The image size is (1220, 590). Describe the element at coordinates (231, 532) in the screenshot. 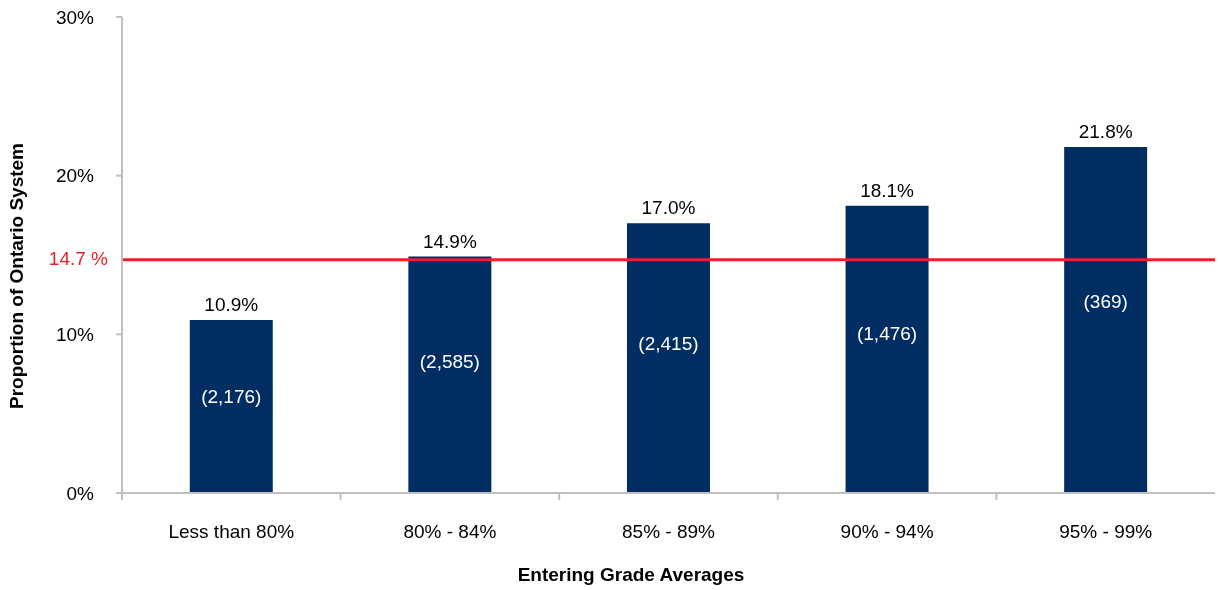

I see `x-tick-label: Less than 80%` at that location.